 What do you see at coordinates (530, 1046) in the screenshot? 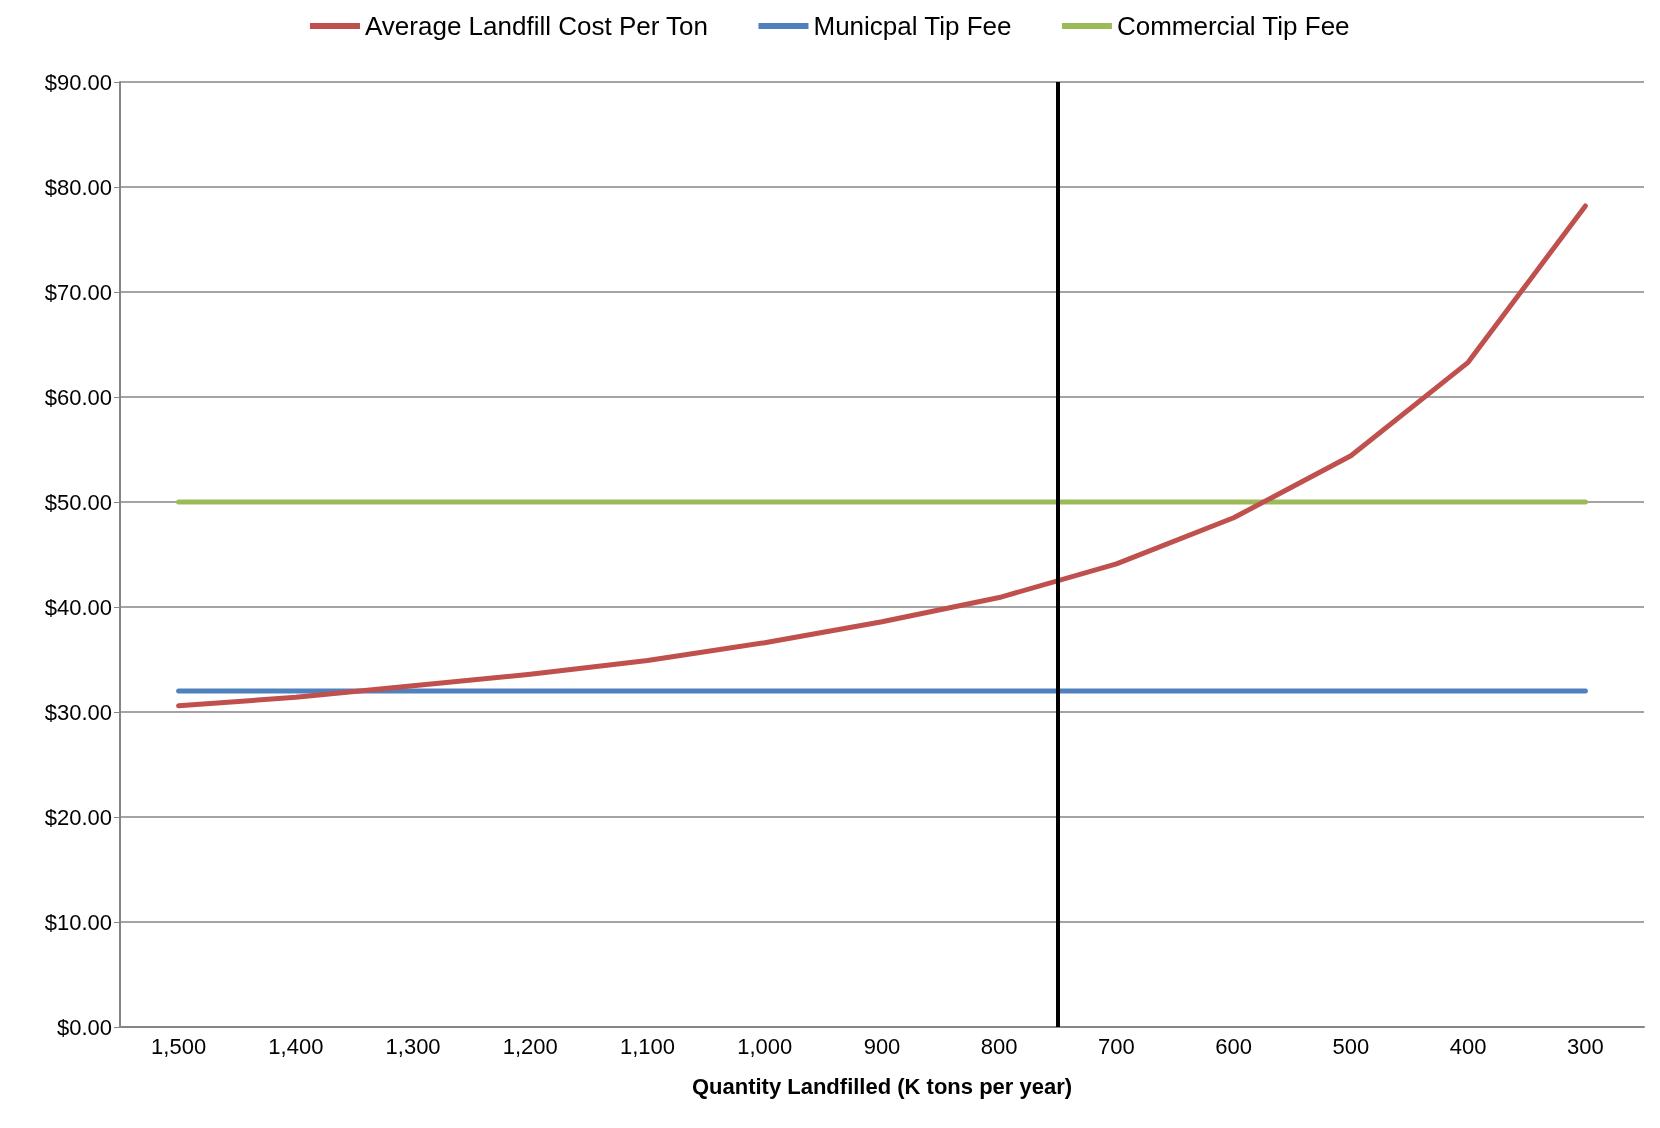
I see `x-tick-label: 1,200` at bounding box center [530, 1046].